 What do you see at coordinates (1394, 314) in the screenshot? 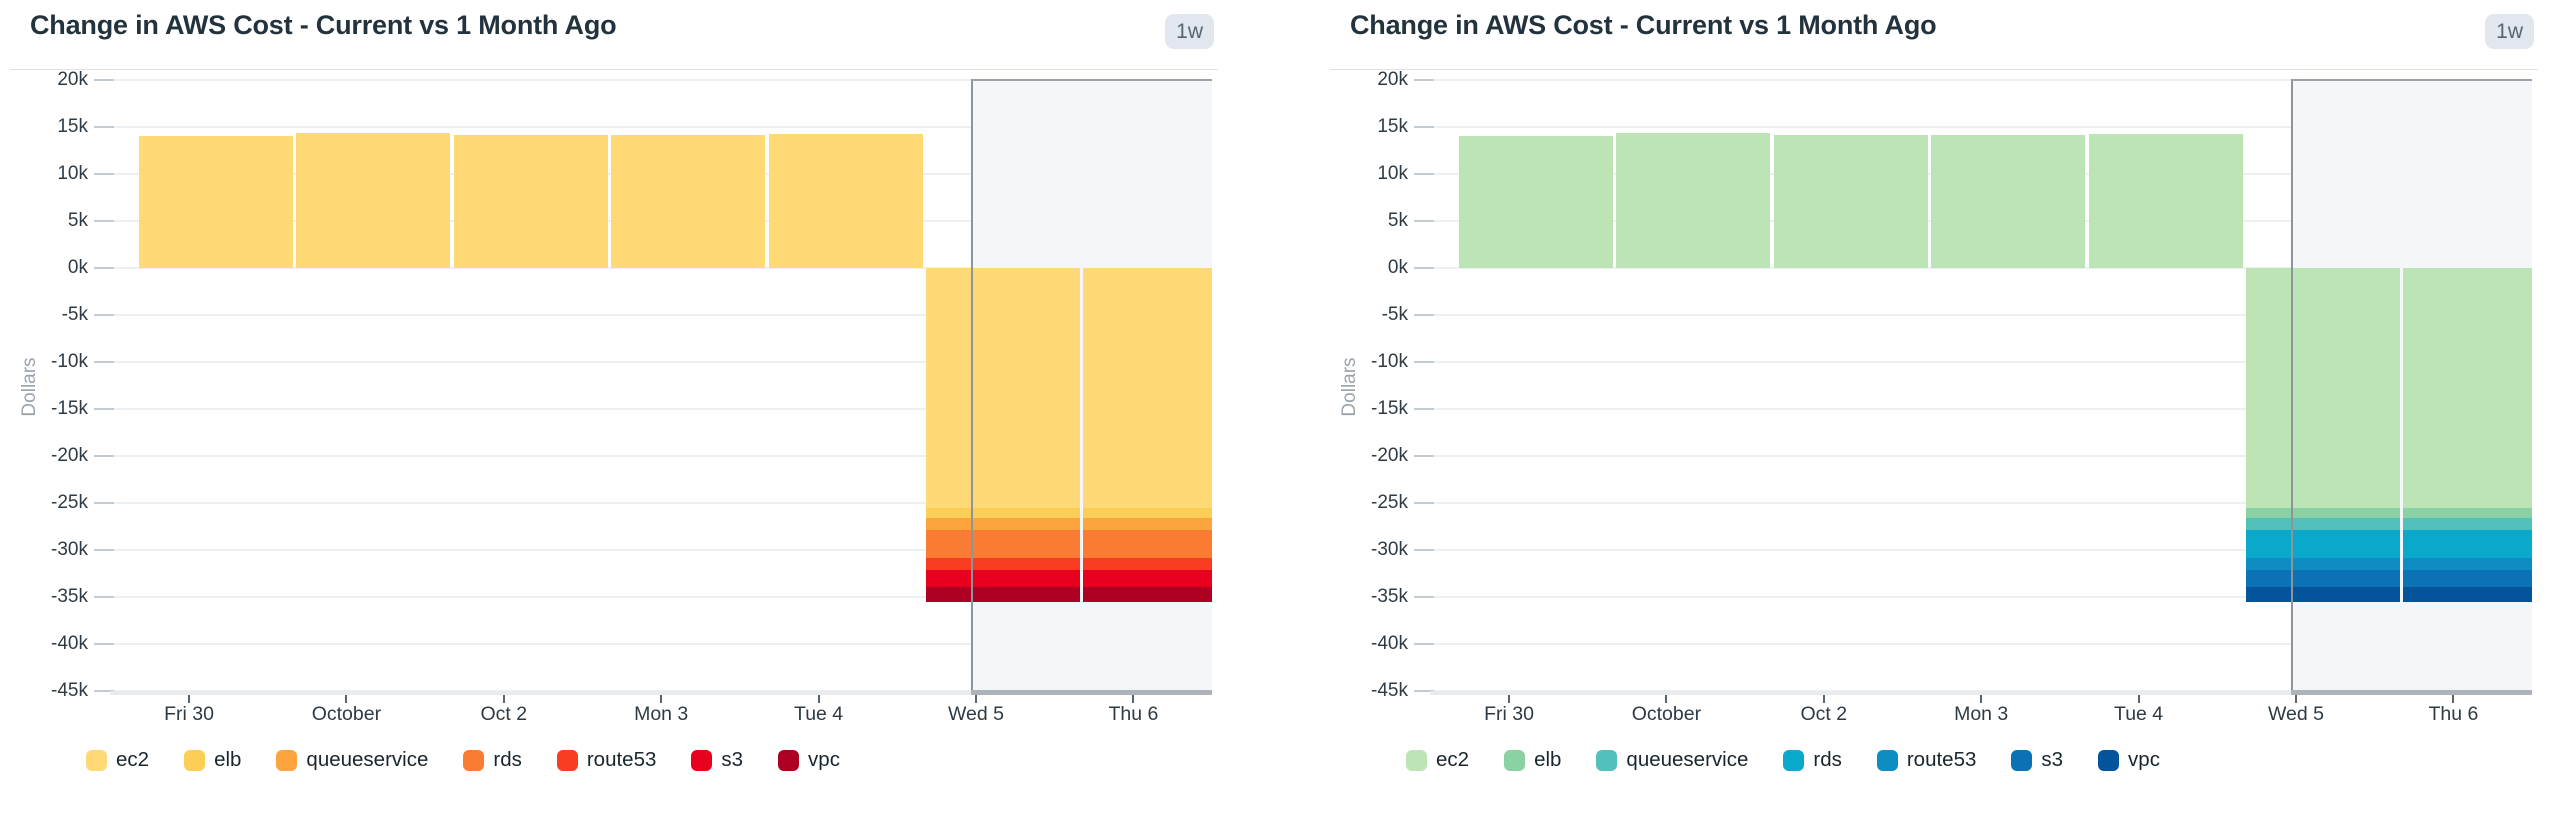
I see `y-tick-label: -5k` at bounding box center [1394, 314].